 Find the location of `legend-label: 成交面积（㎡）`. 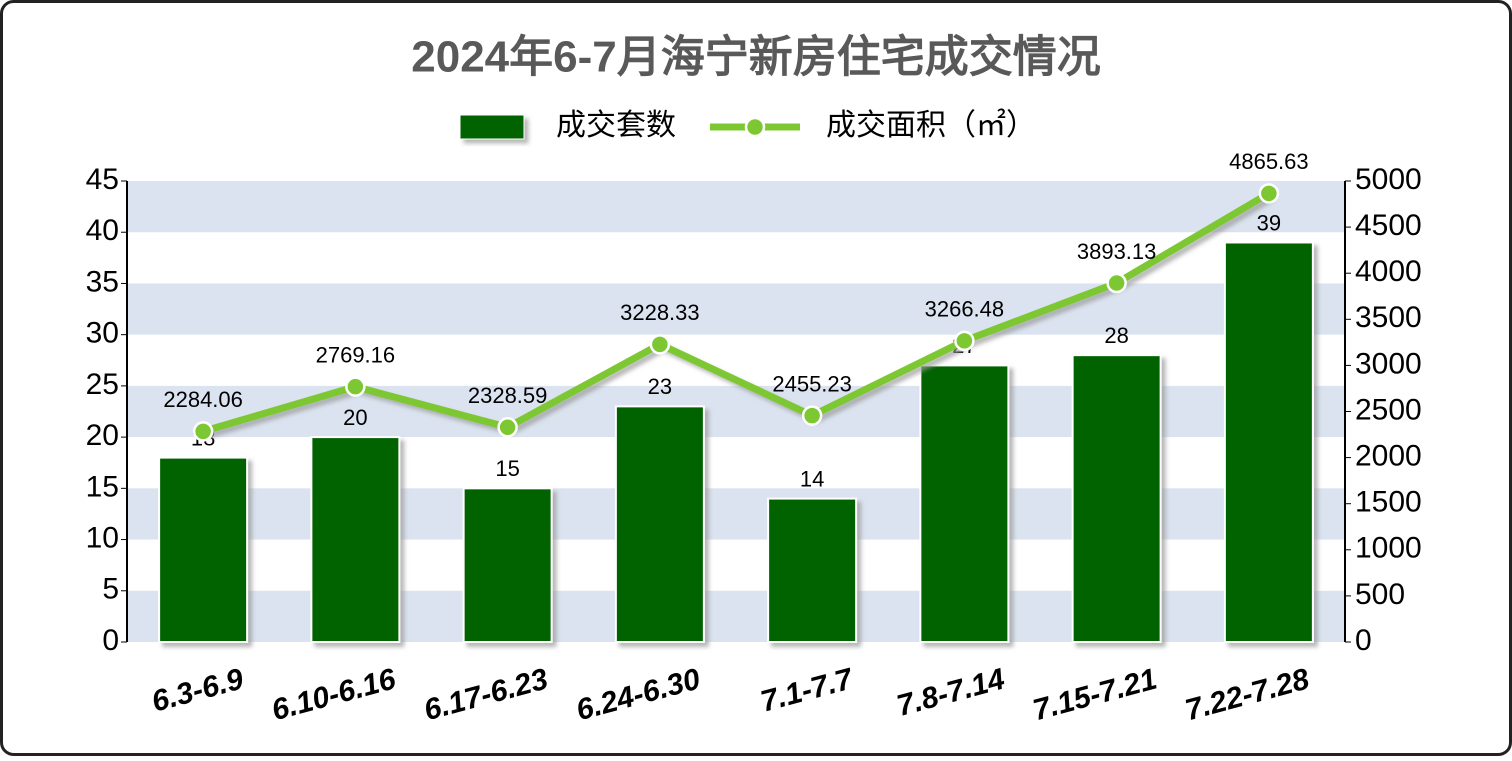

legend-label: 成交面积（㎡） is located at coordinates (931, 125).